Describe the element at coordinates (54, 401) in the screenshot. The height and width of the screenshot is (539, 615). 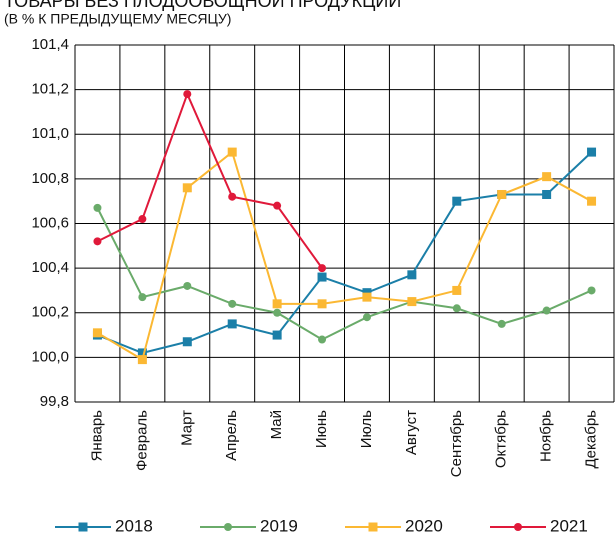
I see `y-tick-label: 99,8` at that location.